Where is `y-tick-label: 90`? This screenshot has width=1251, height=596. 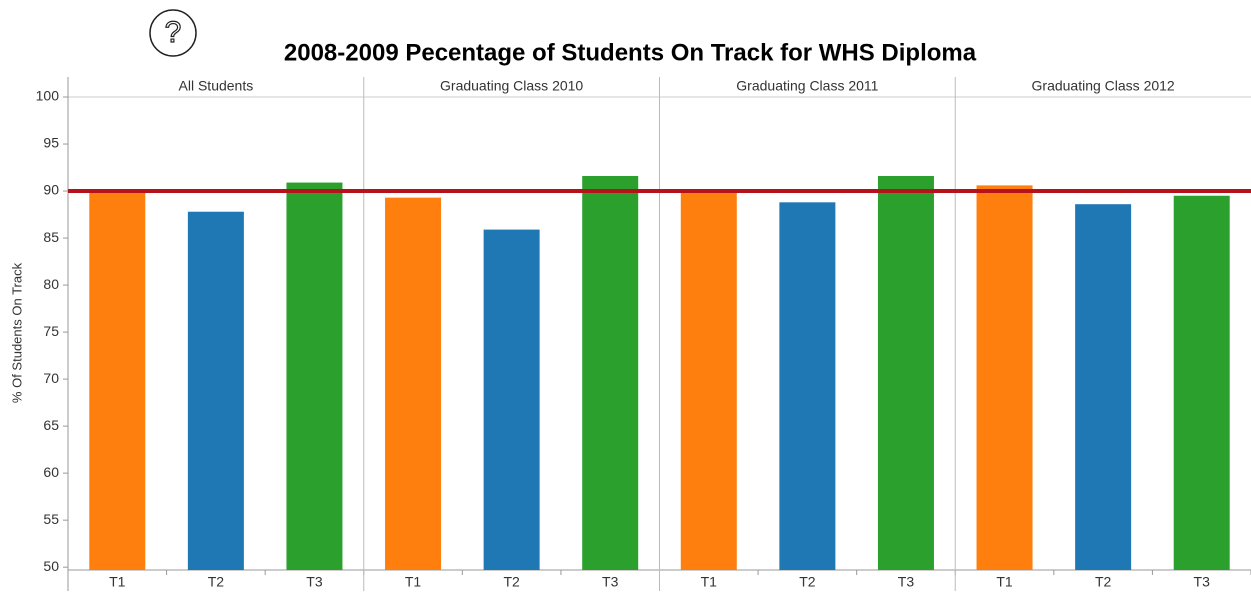 y-tick-label: 90 is located at coordinates (51, 190).